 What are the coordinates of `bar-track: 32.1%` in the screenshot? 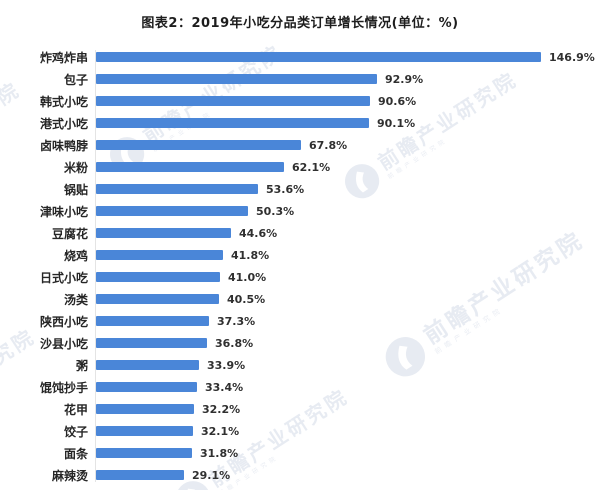 It's located at (348, 431).